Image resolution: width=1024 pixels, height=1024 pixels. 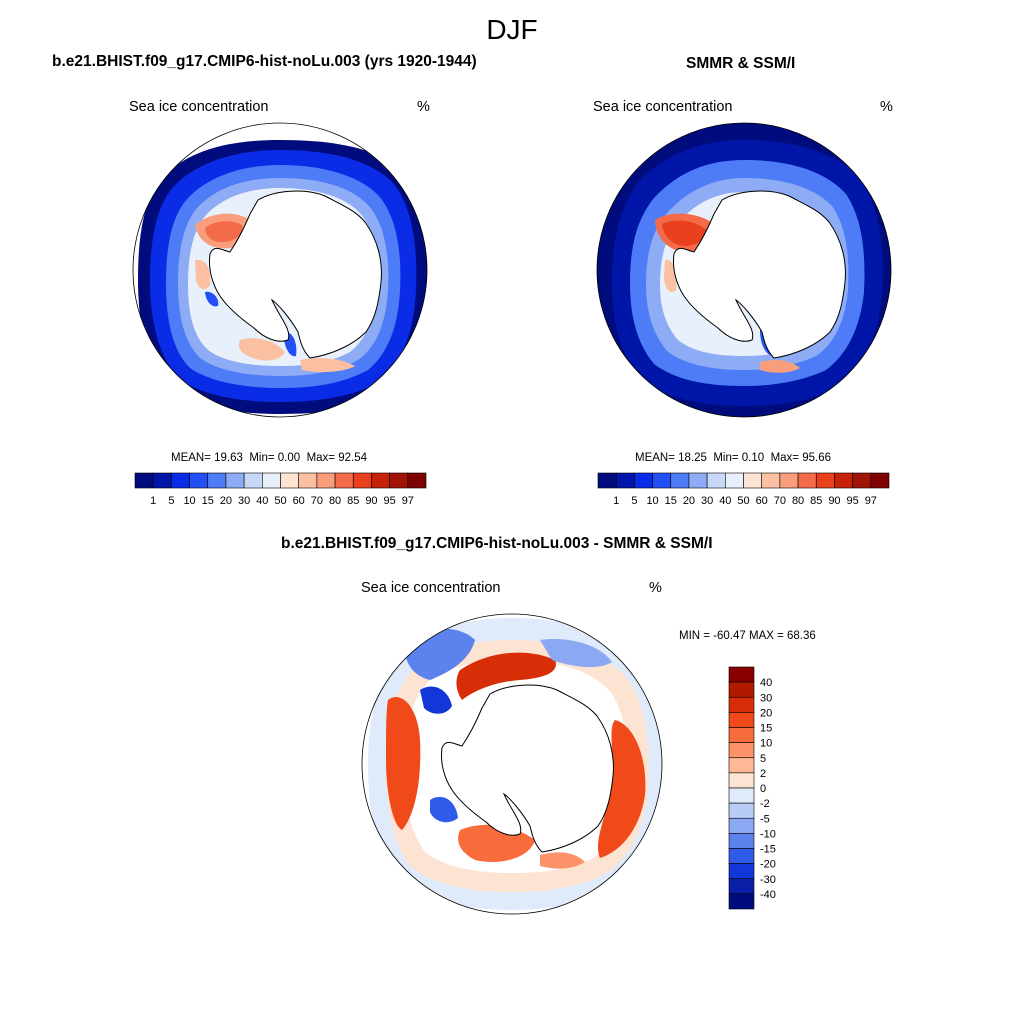 What do you see at coordinates (766, 713) in the screenshot?
I see `diff-colorbar-tick-label: 20` at bounding box center [766, 713].